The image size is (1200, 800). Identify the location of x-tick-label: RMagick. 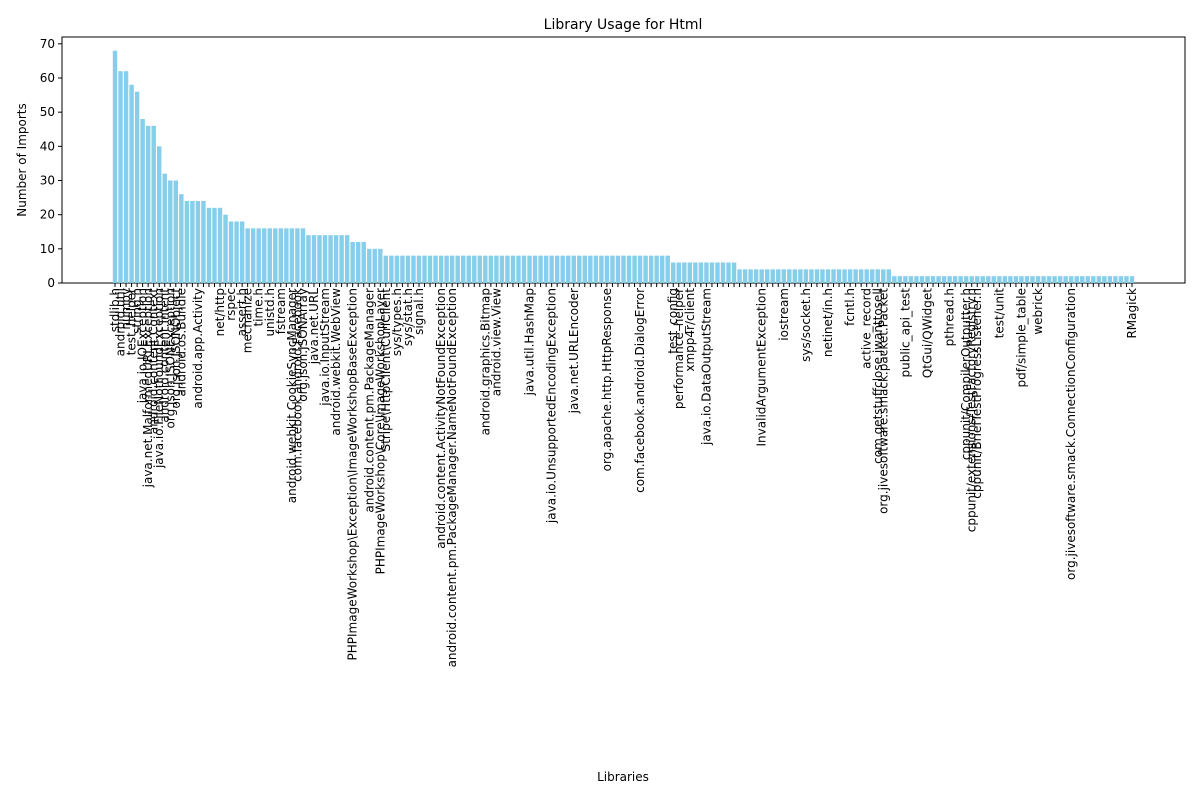
(1132, 313).